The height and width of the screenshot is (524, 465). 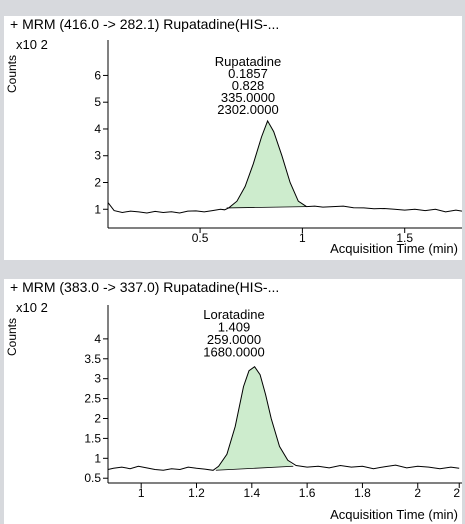 I want to click on chart-1-xlabel: Acquisition Time (min), so click(x=394, y=248).